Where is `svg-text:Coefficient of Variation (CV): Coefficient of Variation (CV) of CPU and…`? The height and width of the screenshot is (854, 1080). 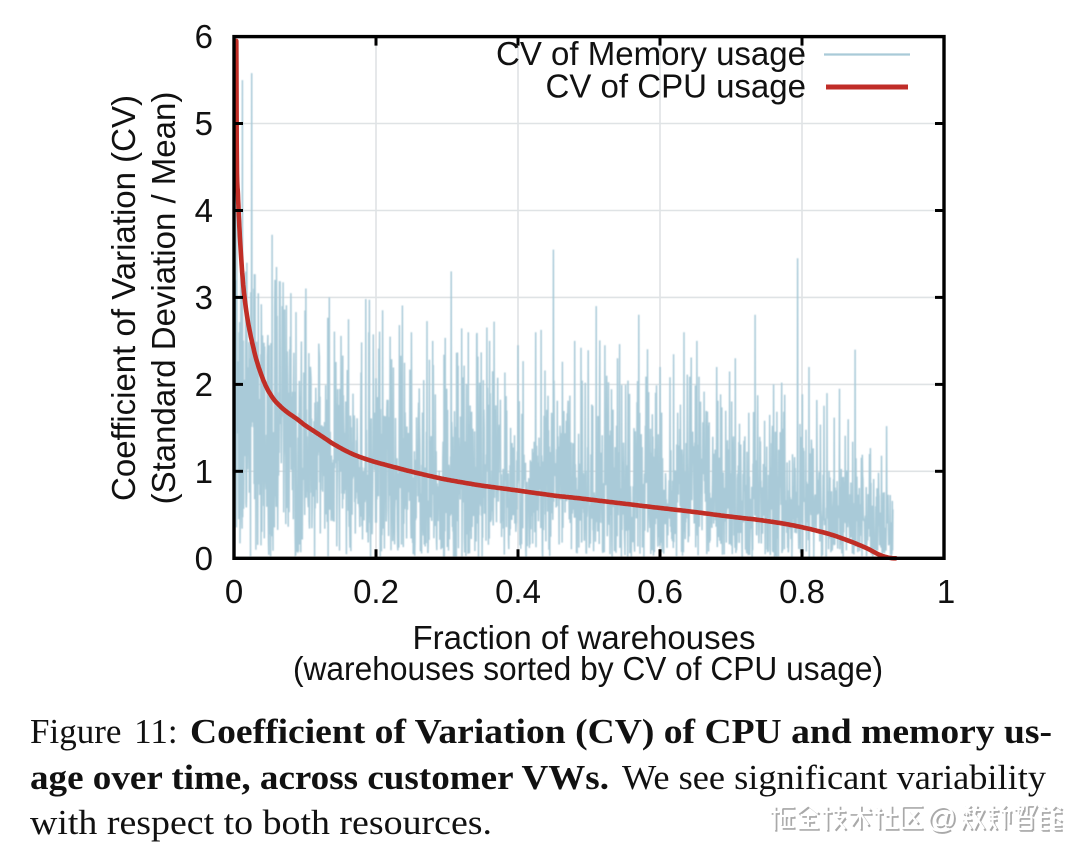 svg-text:Coefficient of Variation (CV): Coefficient of Variation (CV) of CPU and… is located at coordinates (621, 731).